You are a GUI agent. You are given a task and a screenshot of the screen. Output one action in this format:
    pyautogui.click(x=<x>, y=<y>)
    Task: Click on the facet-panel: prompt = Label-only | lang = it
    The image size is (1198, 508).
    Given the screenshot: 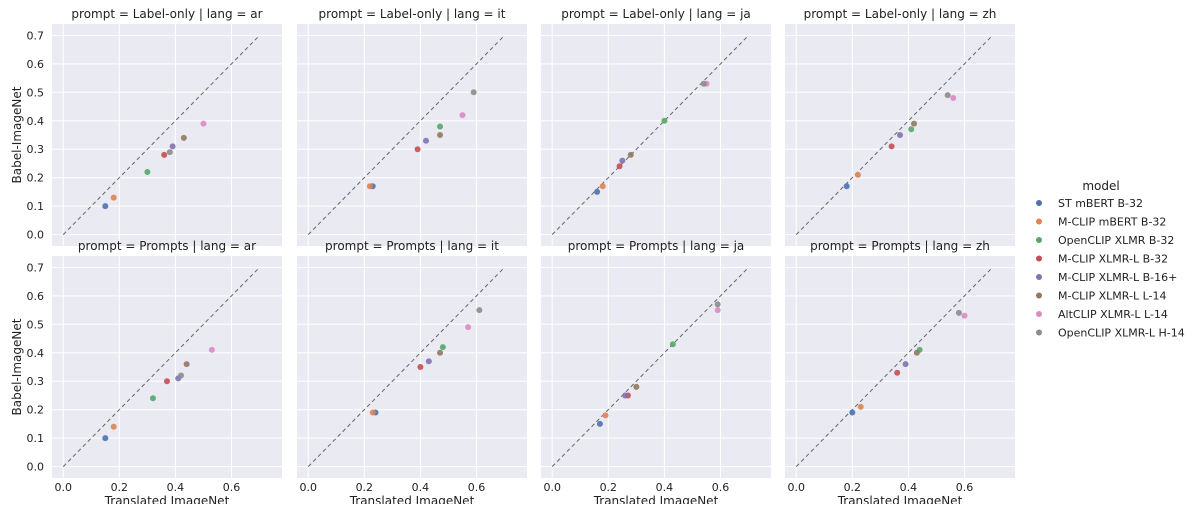 What is the action you would take?
    pyautogui.click(x=412, y=126)
    